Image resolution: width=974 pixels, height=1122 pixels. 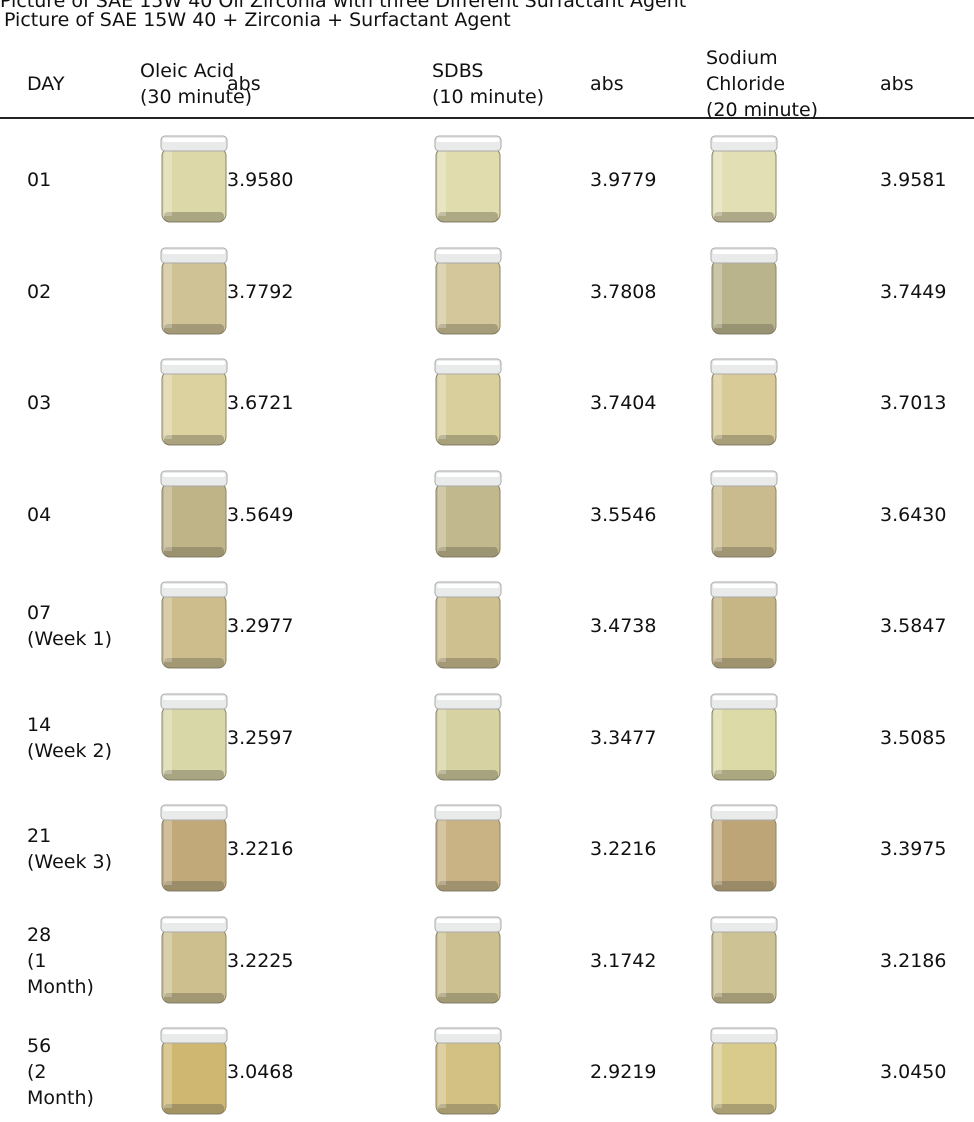 What do you see at coordinates (39, 934) in the screenshot?
I see `day-label: 28` at bounding box center [39, 934].